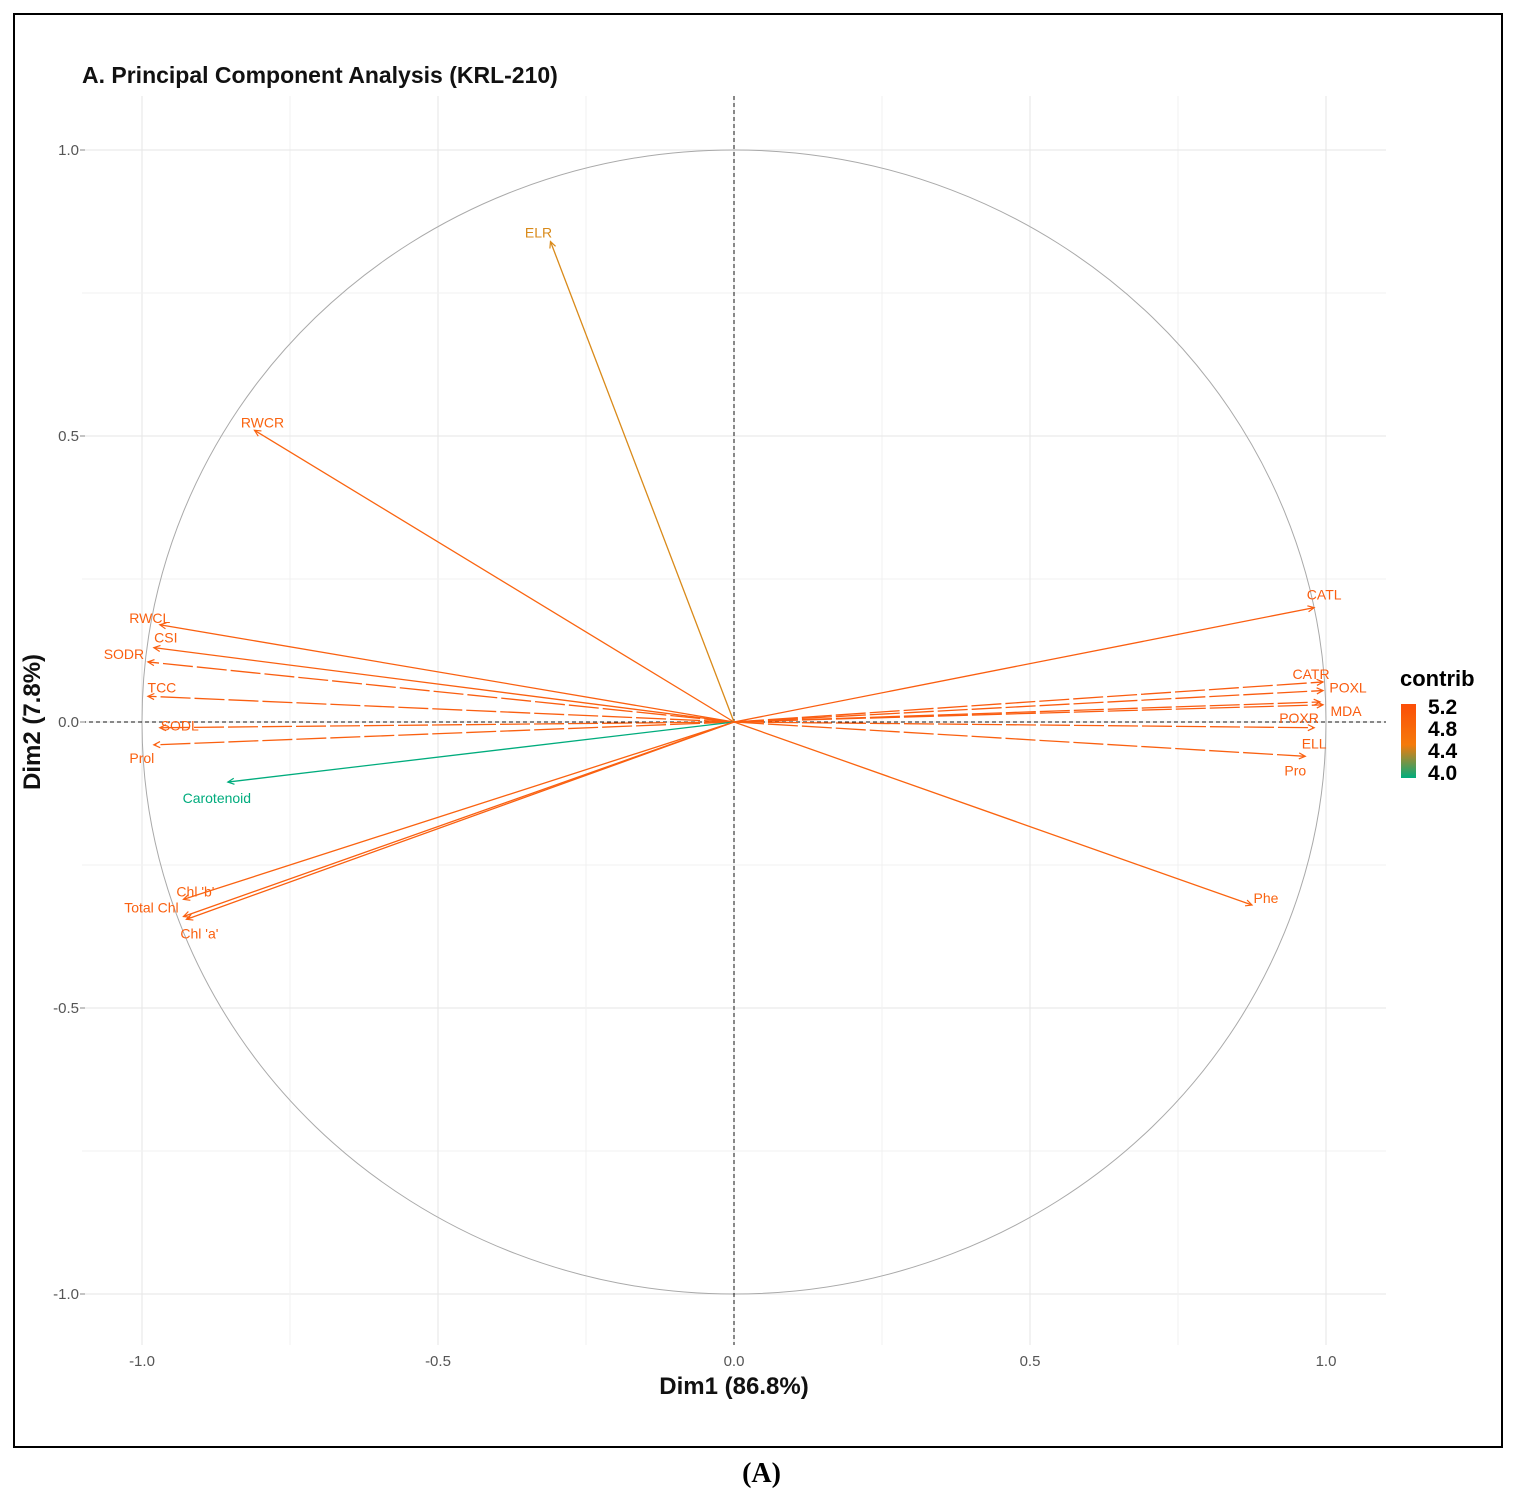 This screenshot has width=1523, height=1502. Describe the element at coordinates (151, 907) in the screenshot. I see `variable-label: Total Chl` at that location.